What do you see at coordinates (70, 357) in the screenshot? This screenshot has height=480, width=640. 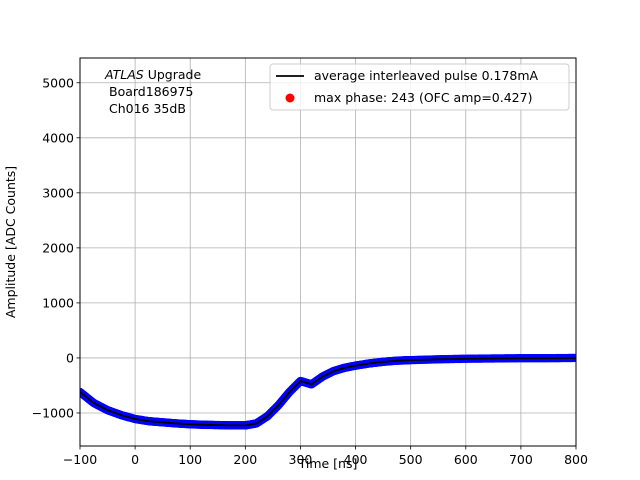 I see `y-tick-label: 0` at bounding box center [70, 357].